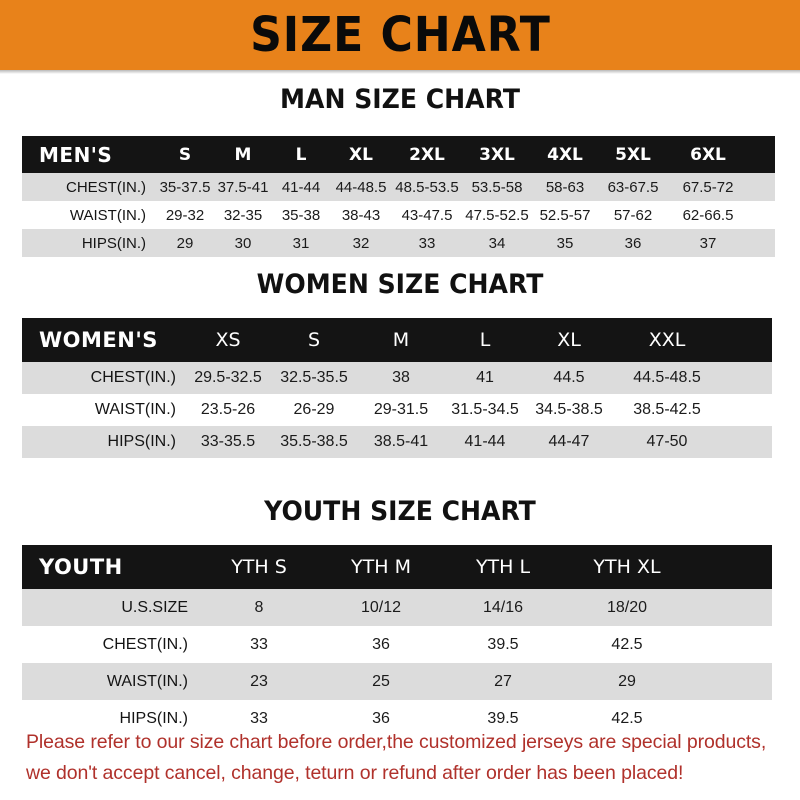  What do you see at coordinates (141, 441) in the screenshot?
I see `women-measure-label-2: HIPS(IN.)` at bounding box center [141, 441].